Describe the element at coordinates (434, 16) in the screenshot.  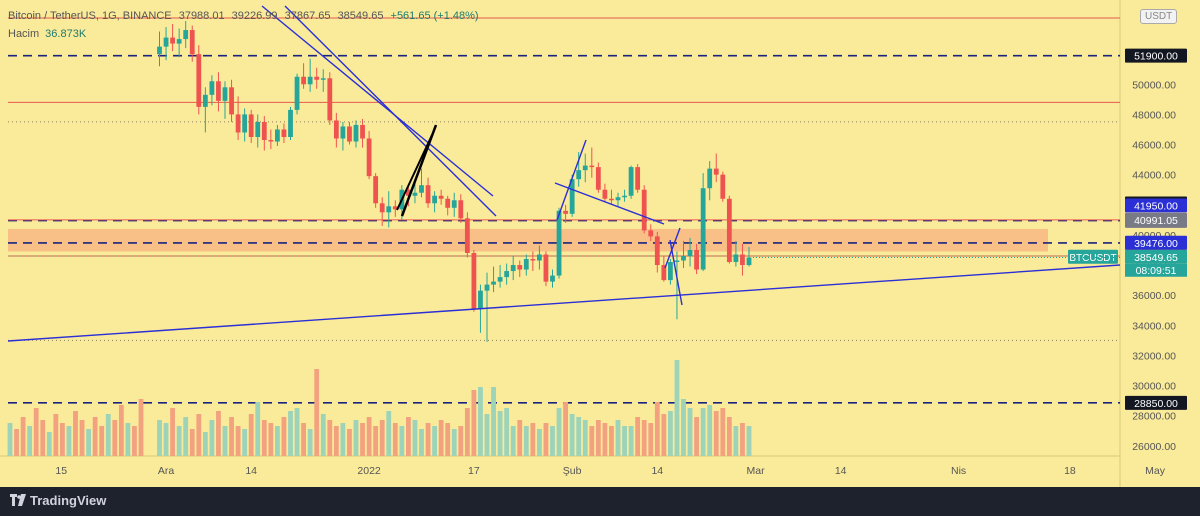
I see `change-value: +561.65 (+1.48%)` at that location.